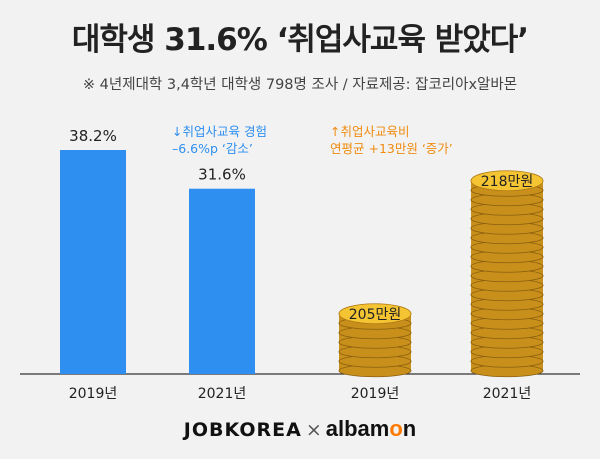 The height and width of the screenshot is (459, 600). Describe the element at coordinates (222, 175) in the screenshot. I see `bar-value-label: 31.6%` at that location.